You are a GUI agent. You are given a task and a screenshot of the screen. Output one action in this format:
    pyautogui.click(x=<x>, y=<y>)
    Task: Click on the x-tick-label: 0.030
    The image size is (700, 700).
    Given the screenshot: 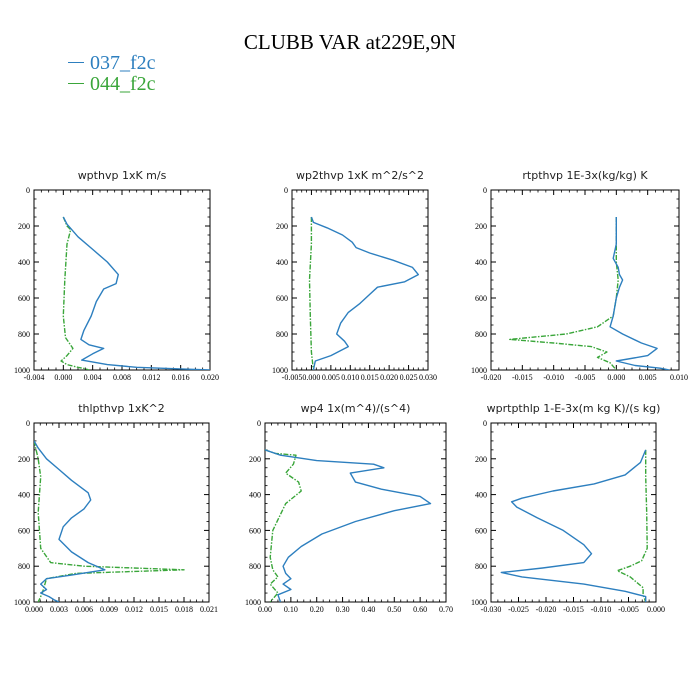 What is the action you would take?
    pyautogui.click(x=428, y=377)
    